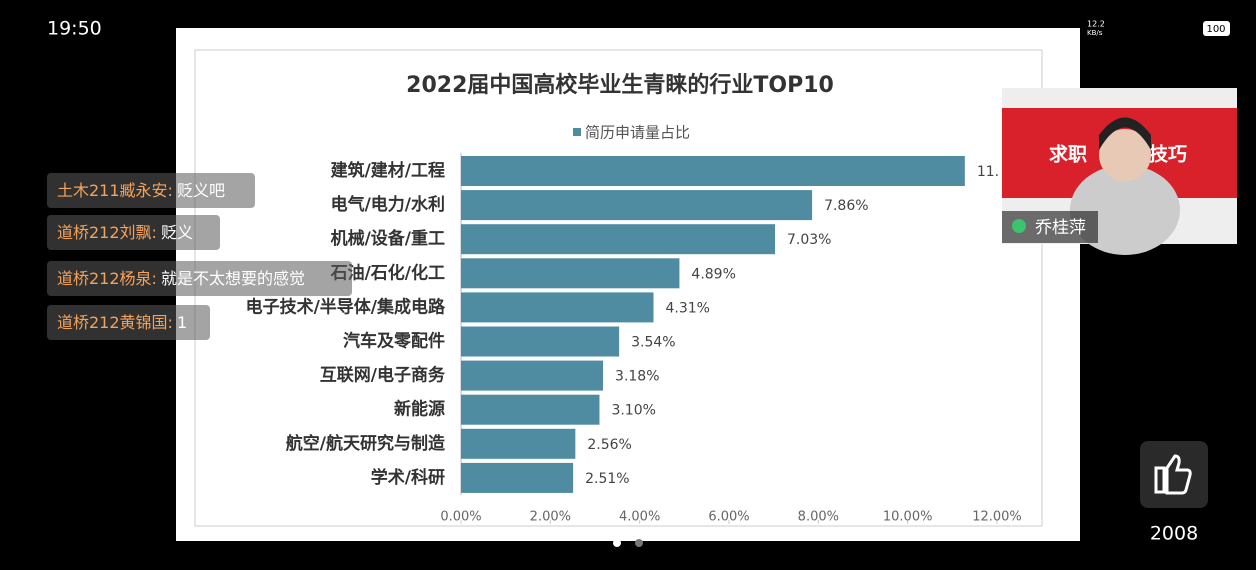  I want to click on category-label: 机械/设备/重工, so click(388, 238).